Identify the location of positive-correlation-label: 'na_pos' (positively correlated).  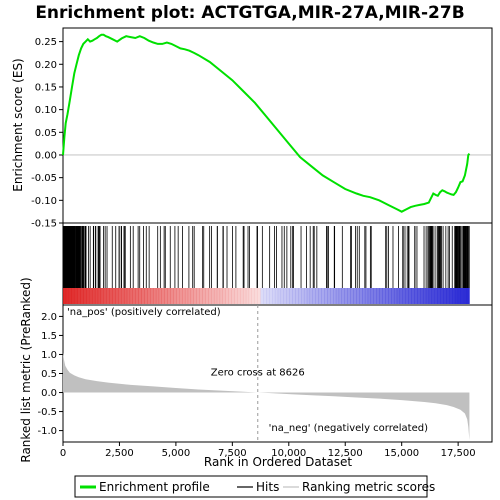
(144, 312).